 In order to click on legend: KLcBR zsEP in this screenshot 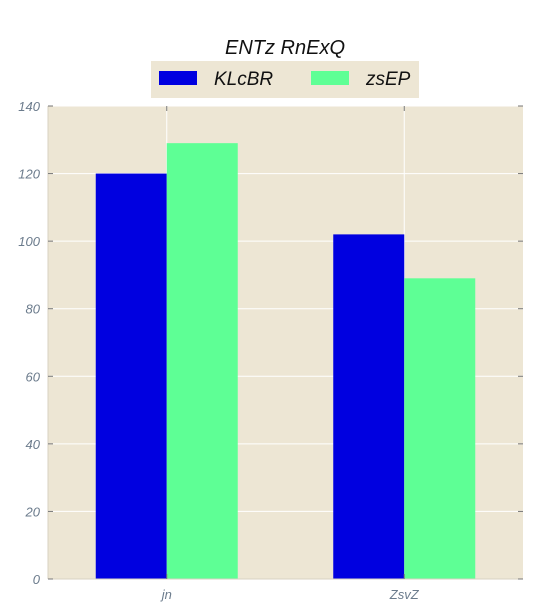, I will do `click(285, 79)`.